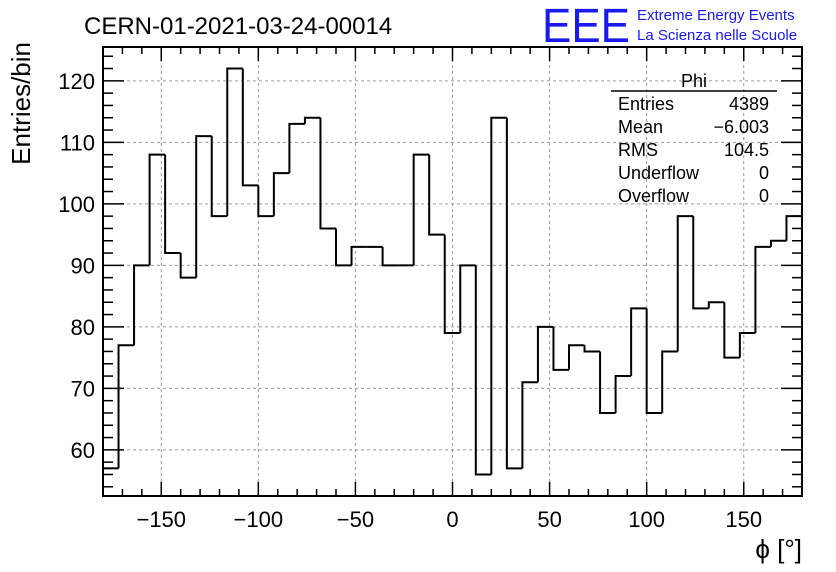 This screenshot has width=836, height=572. Describe the element at coordinates (83, 327) in the screenshot. I see `y-tick-label: 80` at that location.